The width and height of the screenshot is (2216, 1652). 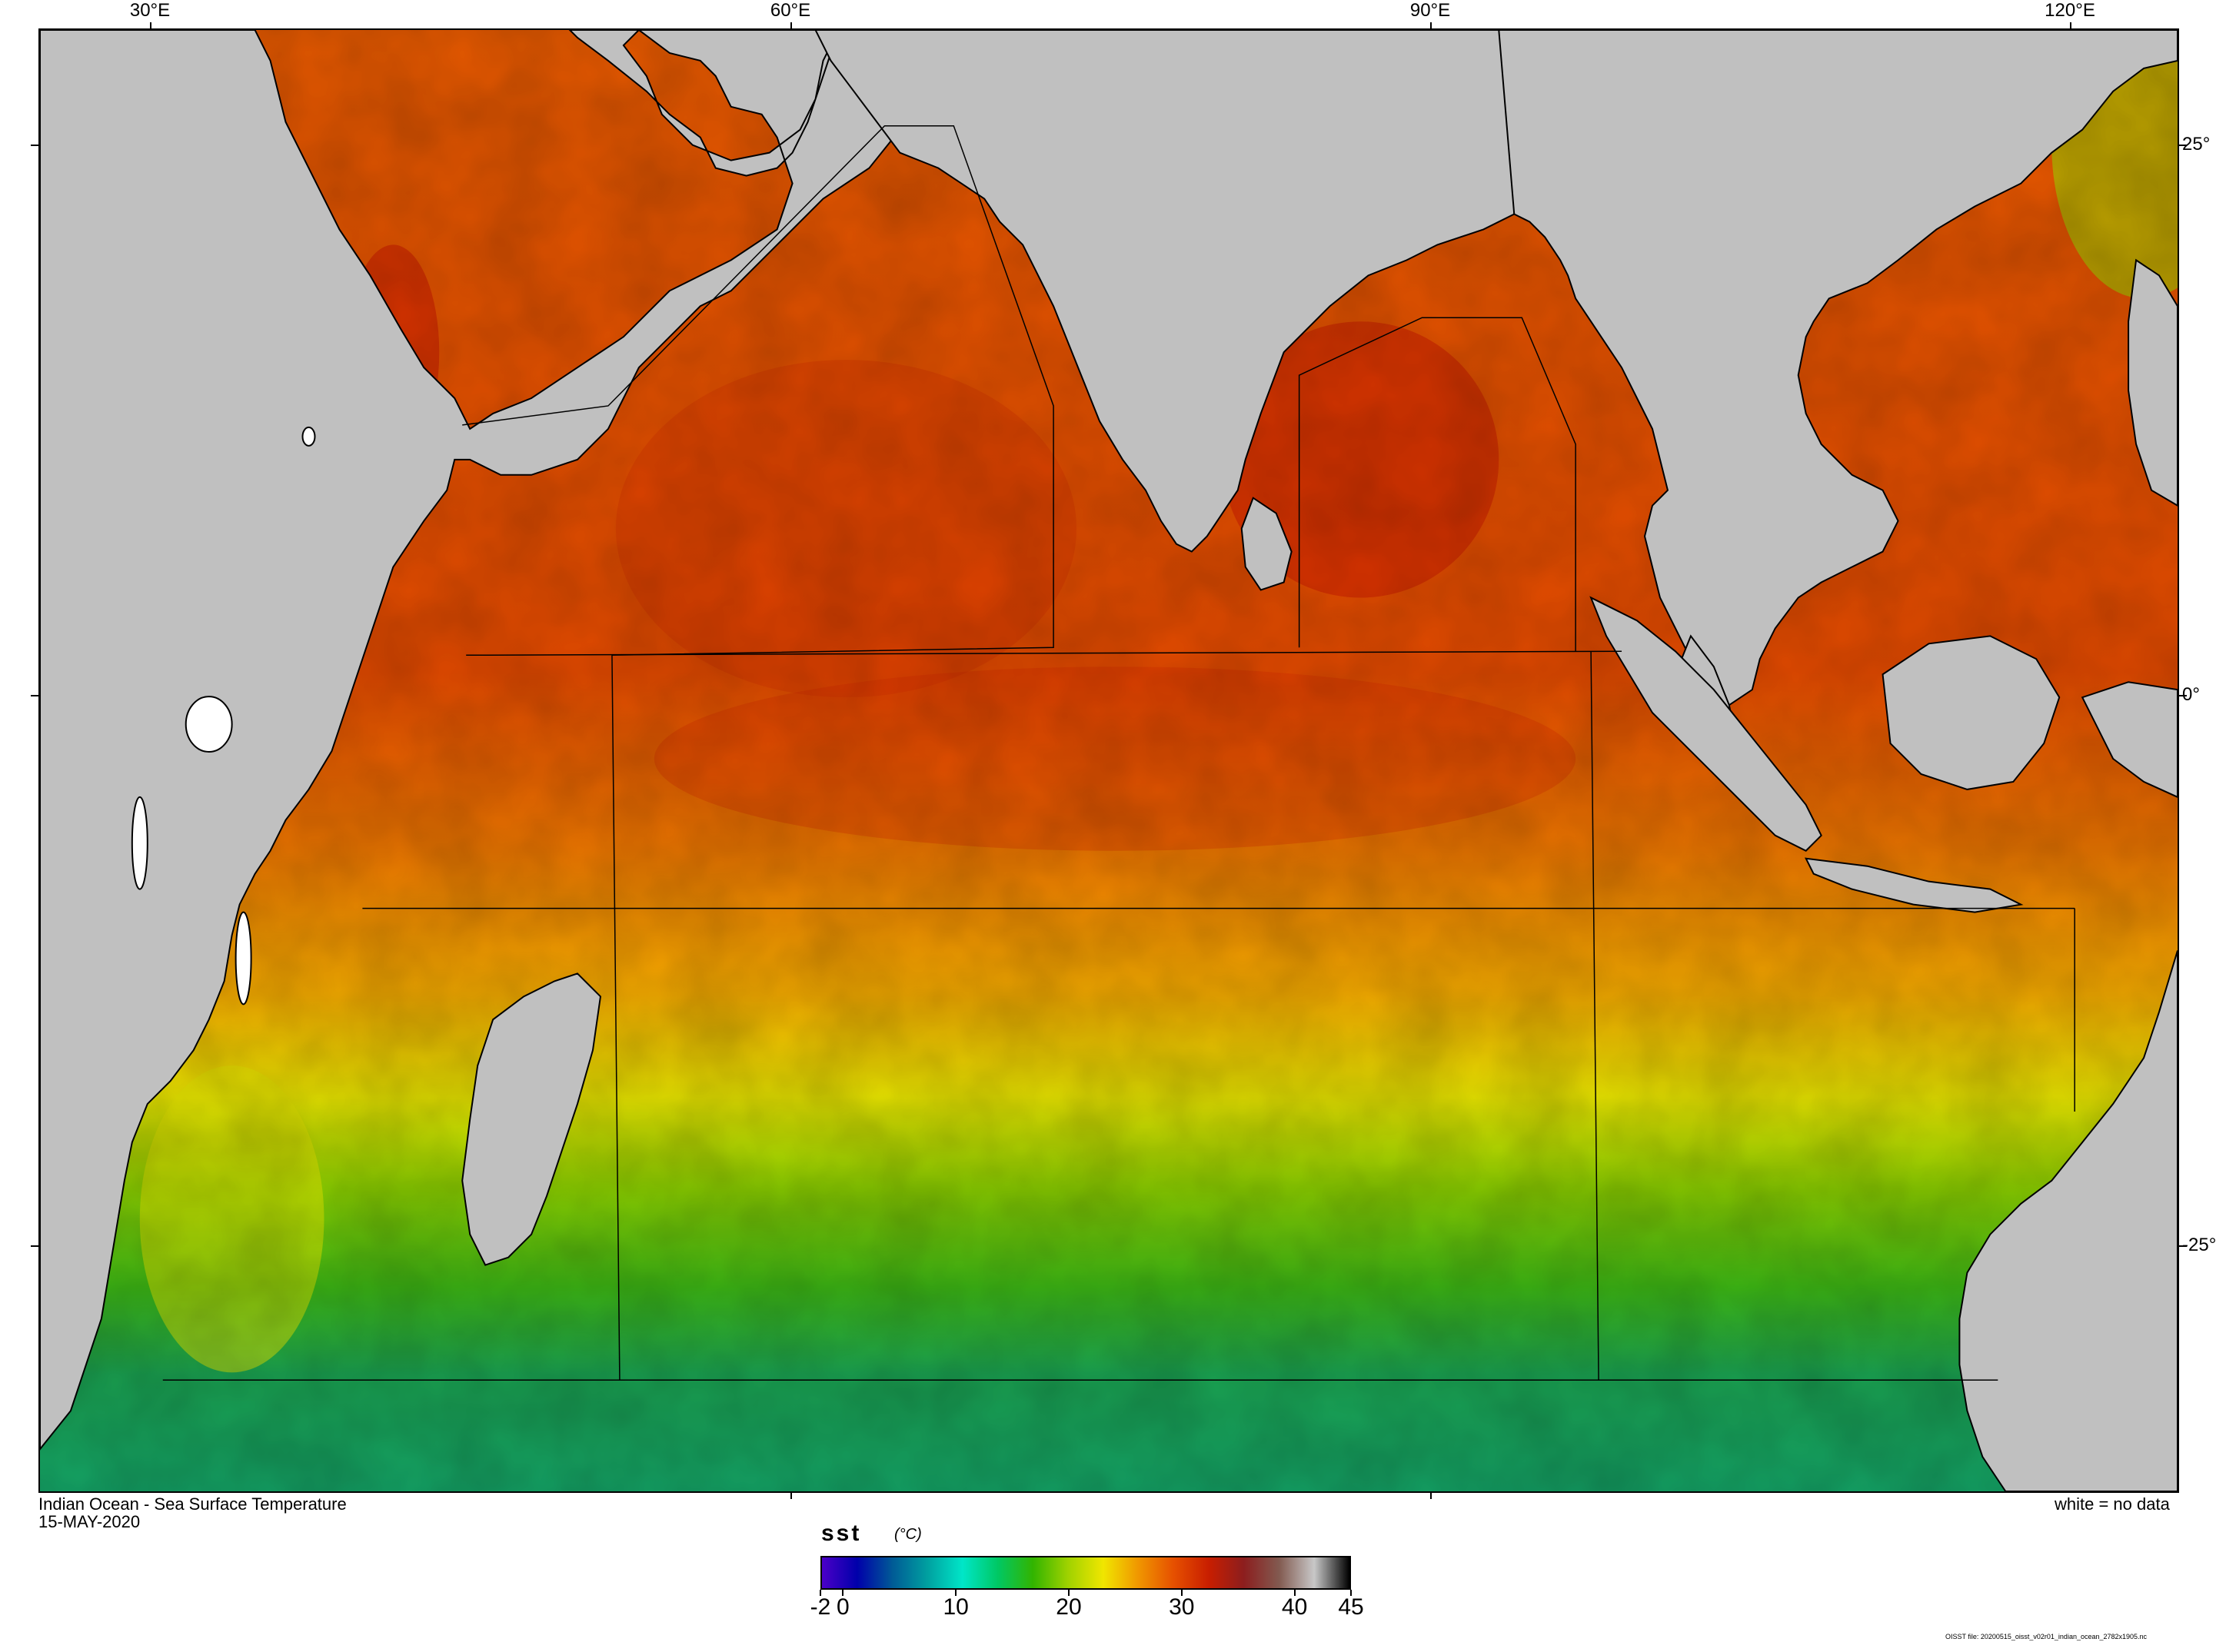 I want to click on colorbar-tick-label: -2, so click(x=821, y=1607).